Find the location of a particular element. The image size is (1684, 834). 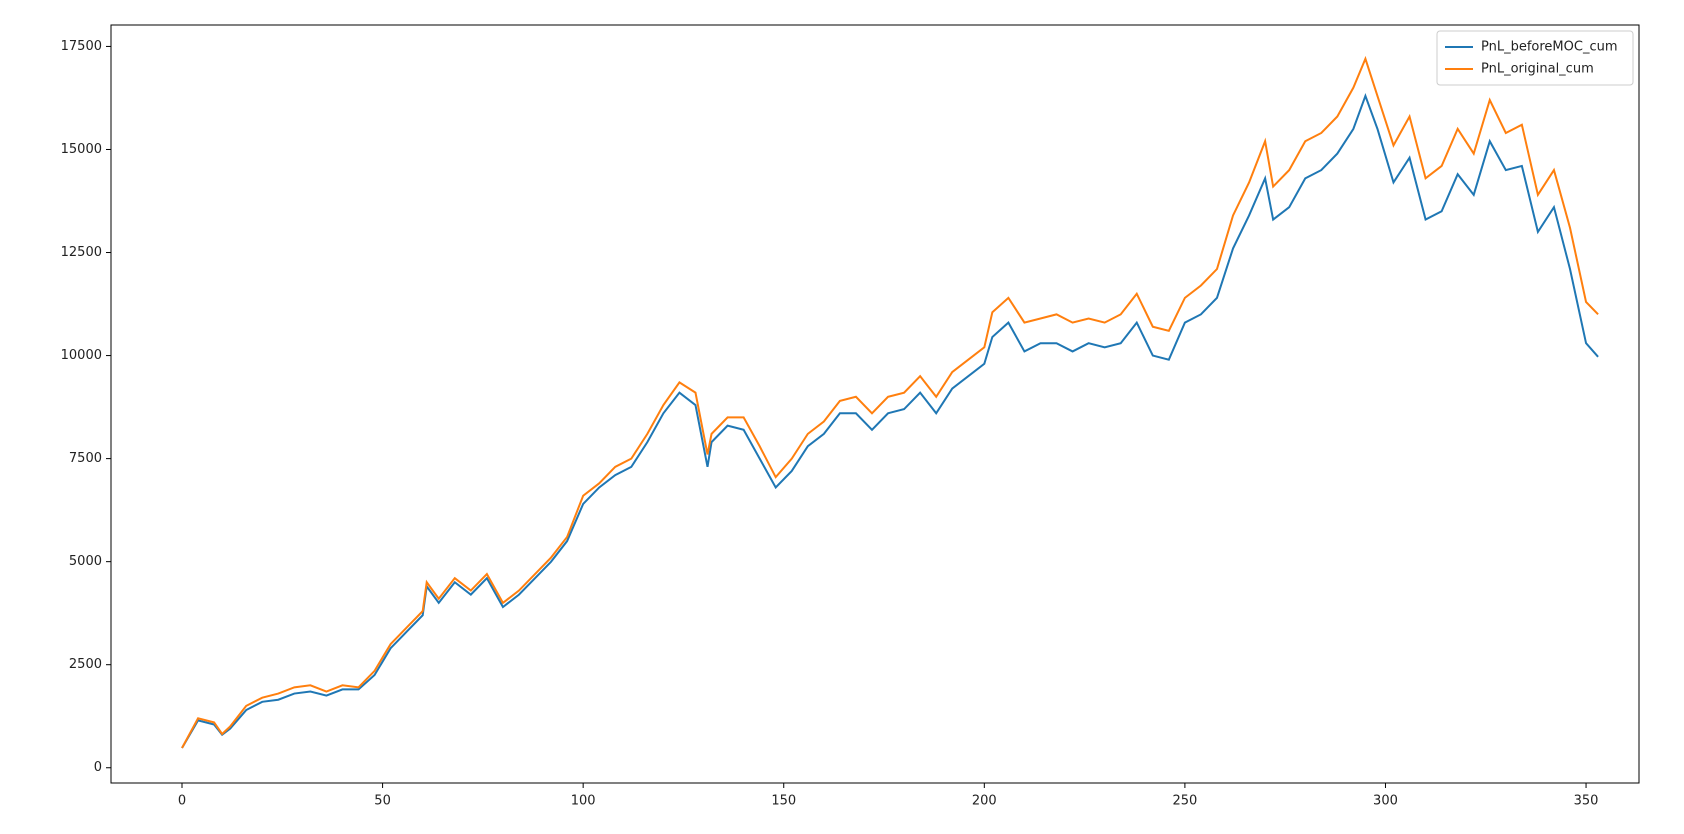

legend-label: PnL_original_cum is located at coordinates (1537, 69).